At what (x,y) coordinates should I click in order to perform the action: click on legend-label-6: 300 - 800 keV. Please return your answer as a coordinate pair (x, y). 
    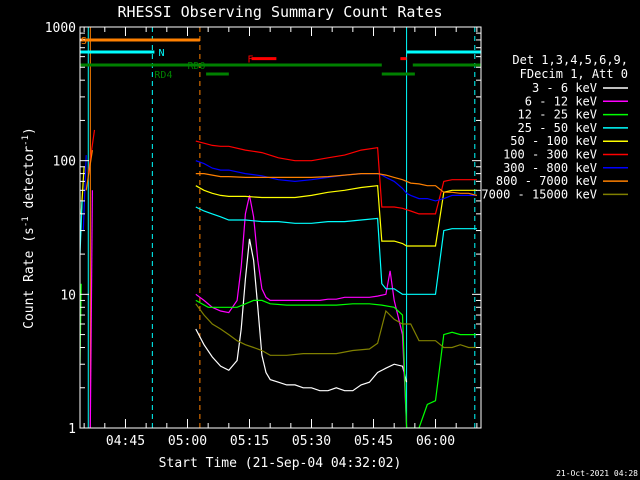
    Looking at the image, I should click on (550, 168).